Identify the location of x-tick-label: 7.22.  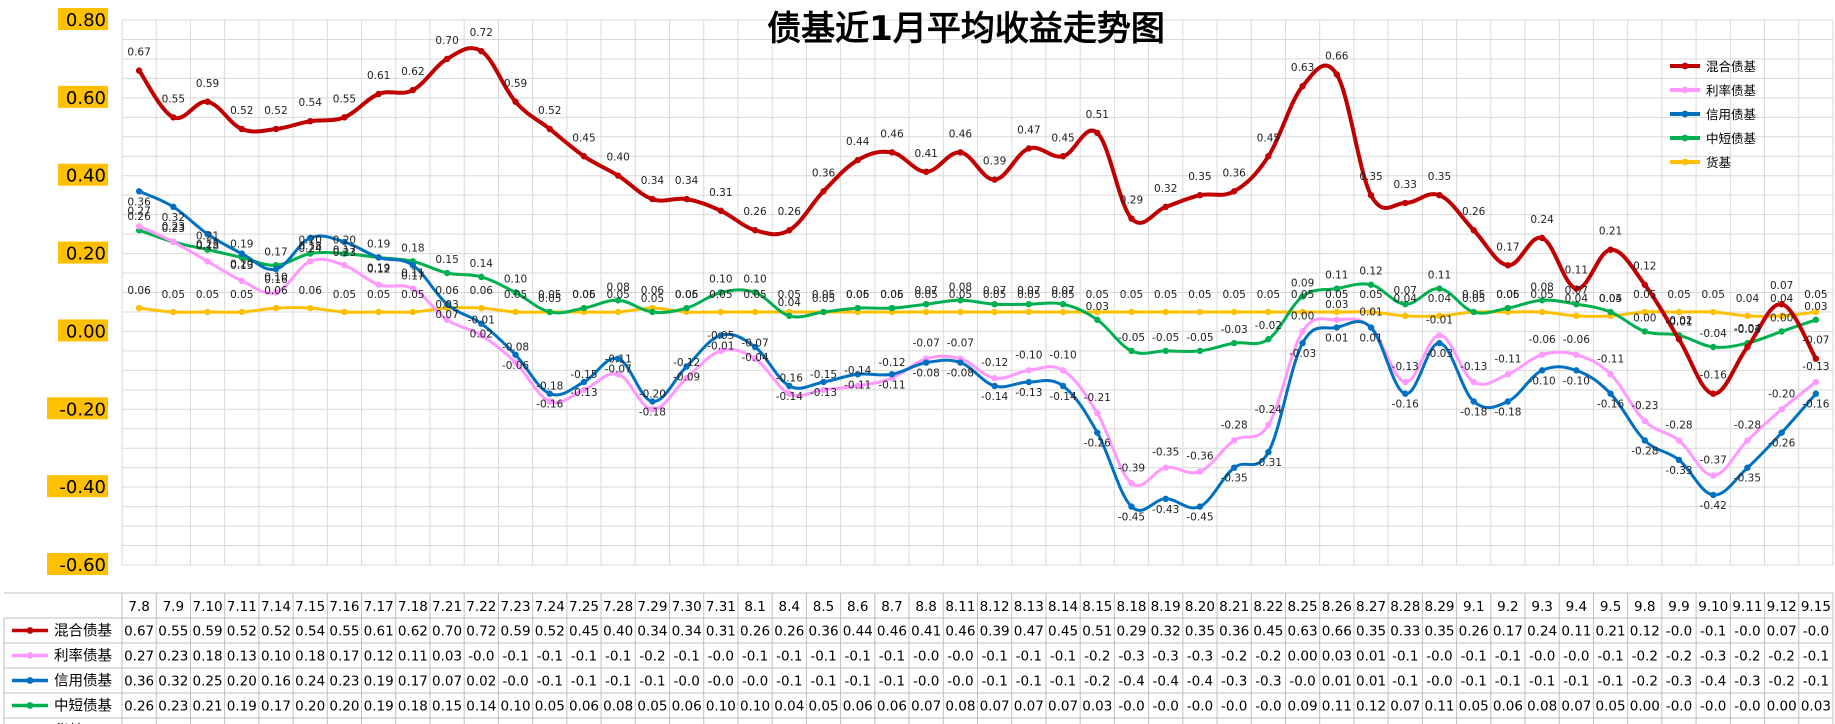
(481, 607).